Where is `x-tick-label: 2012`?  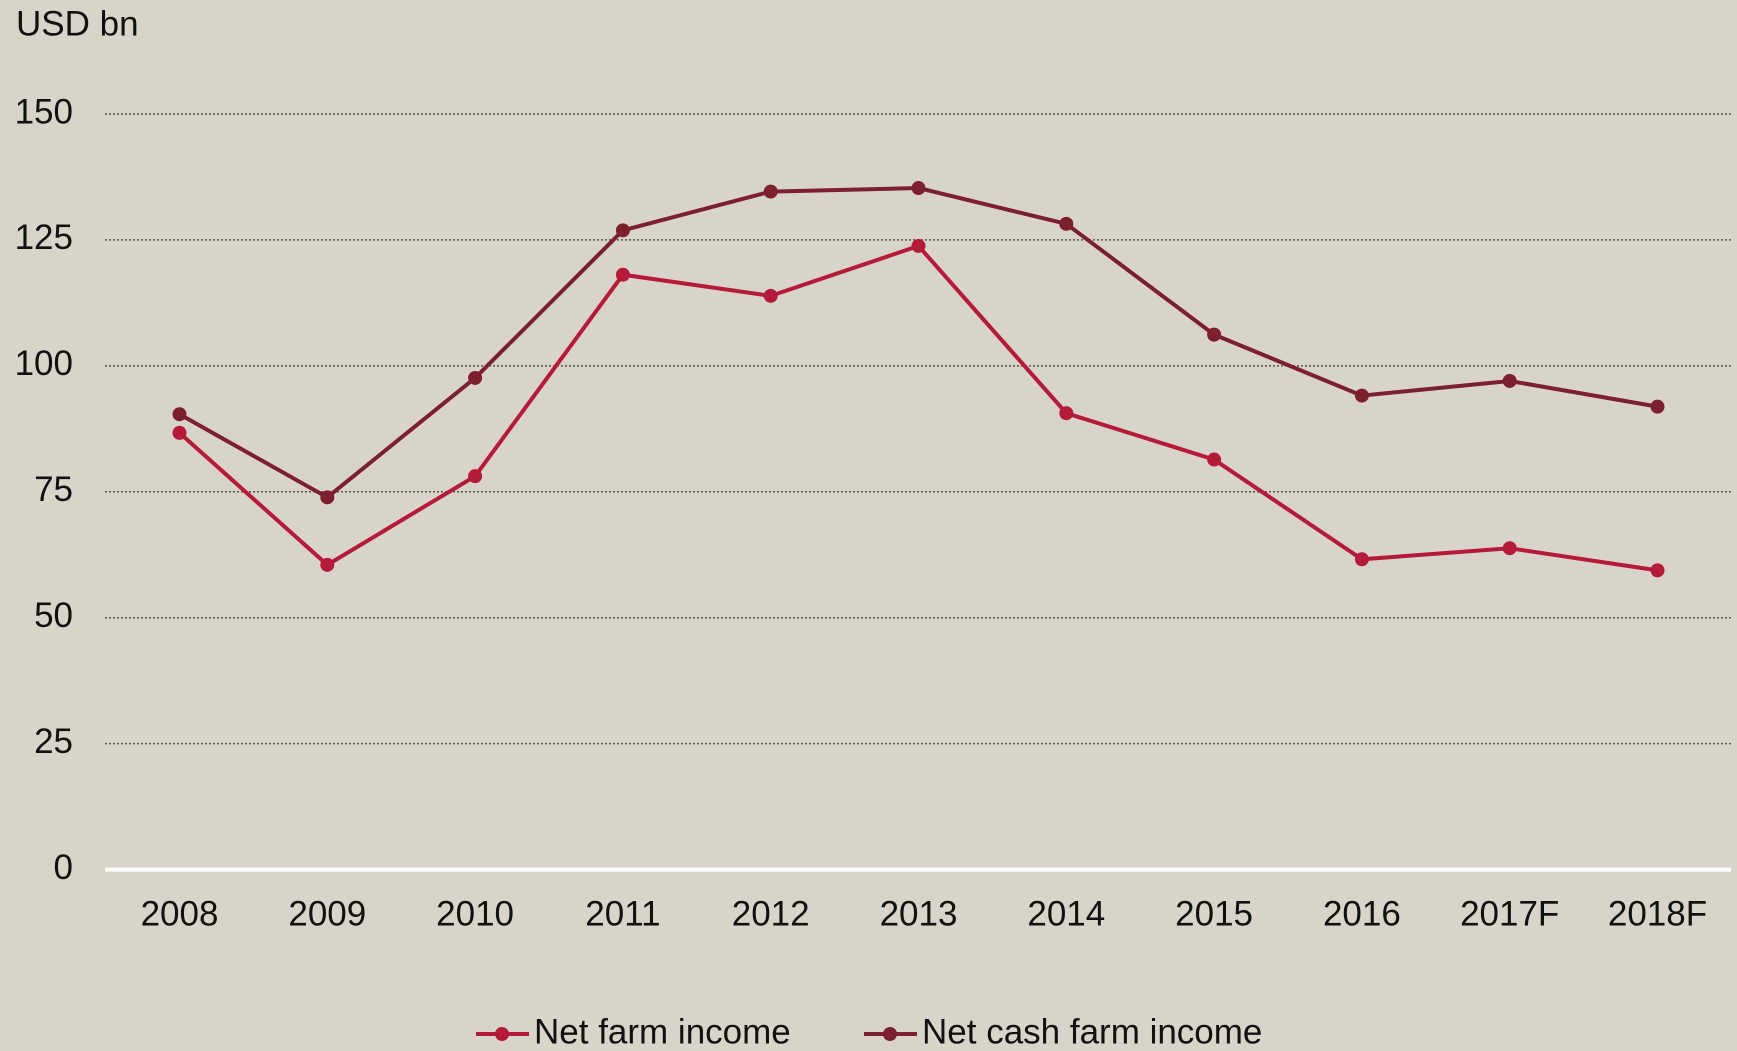 x-tick-label: 2012 is located at coordinates (771, 913).